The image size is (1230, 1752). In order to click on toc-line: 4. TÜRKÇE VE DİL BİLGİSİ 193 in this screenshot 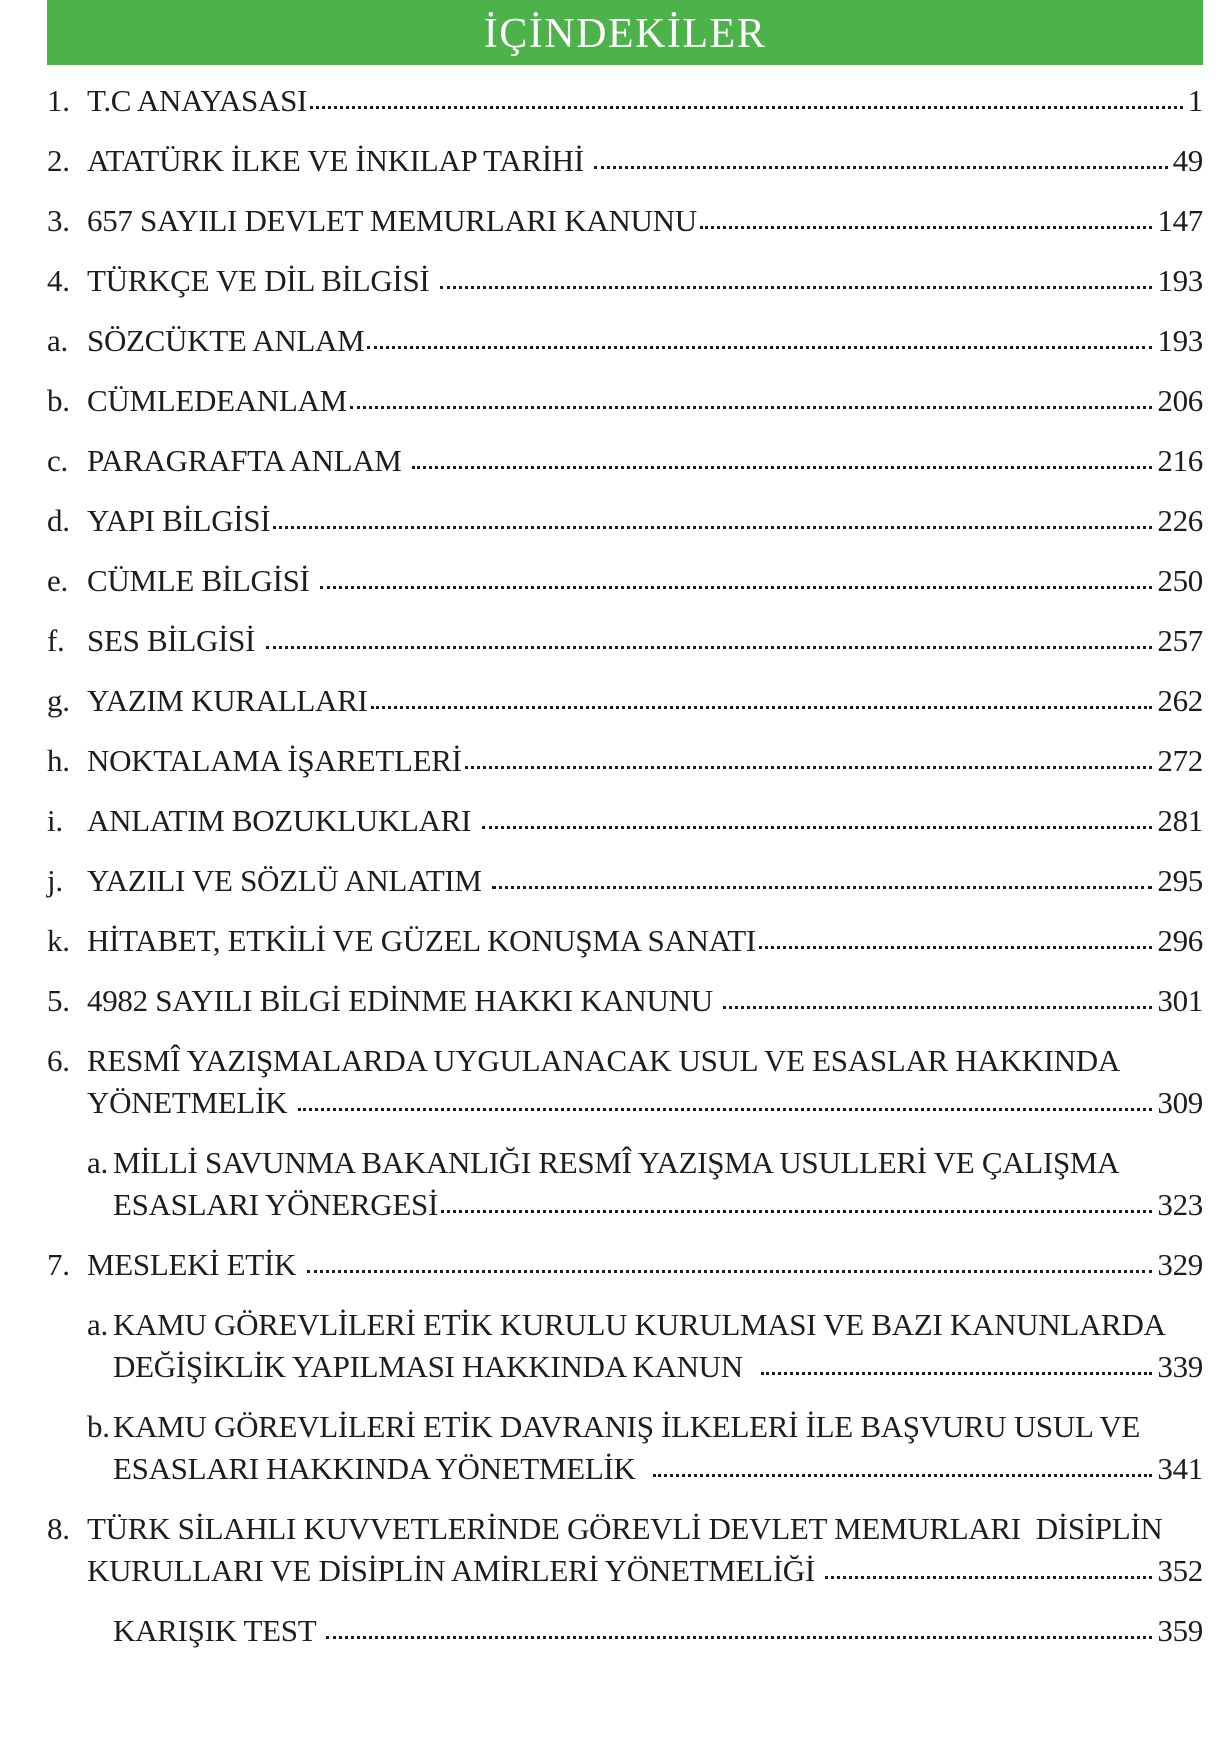, I will do `click(625, 281)`.